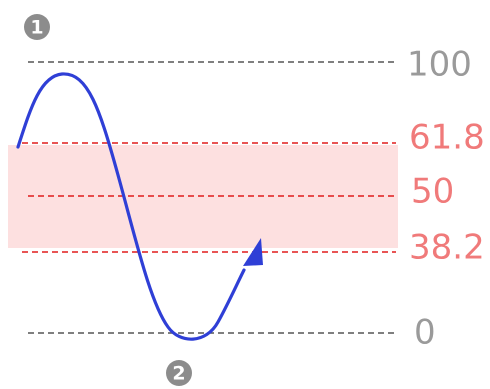  I want to click on marker-1-number: 1, so click(36, 28).